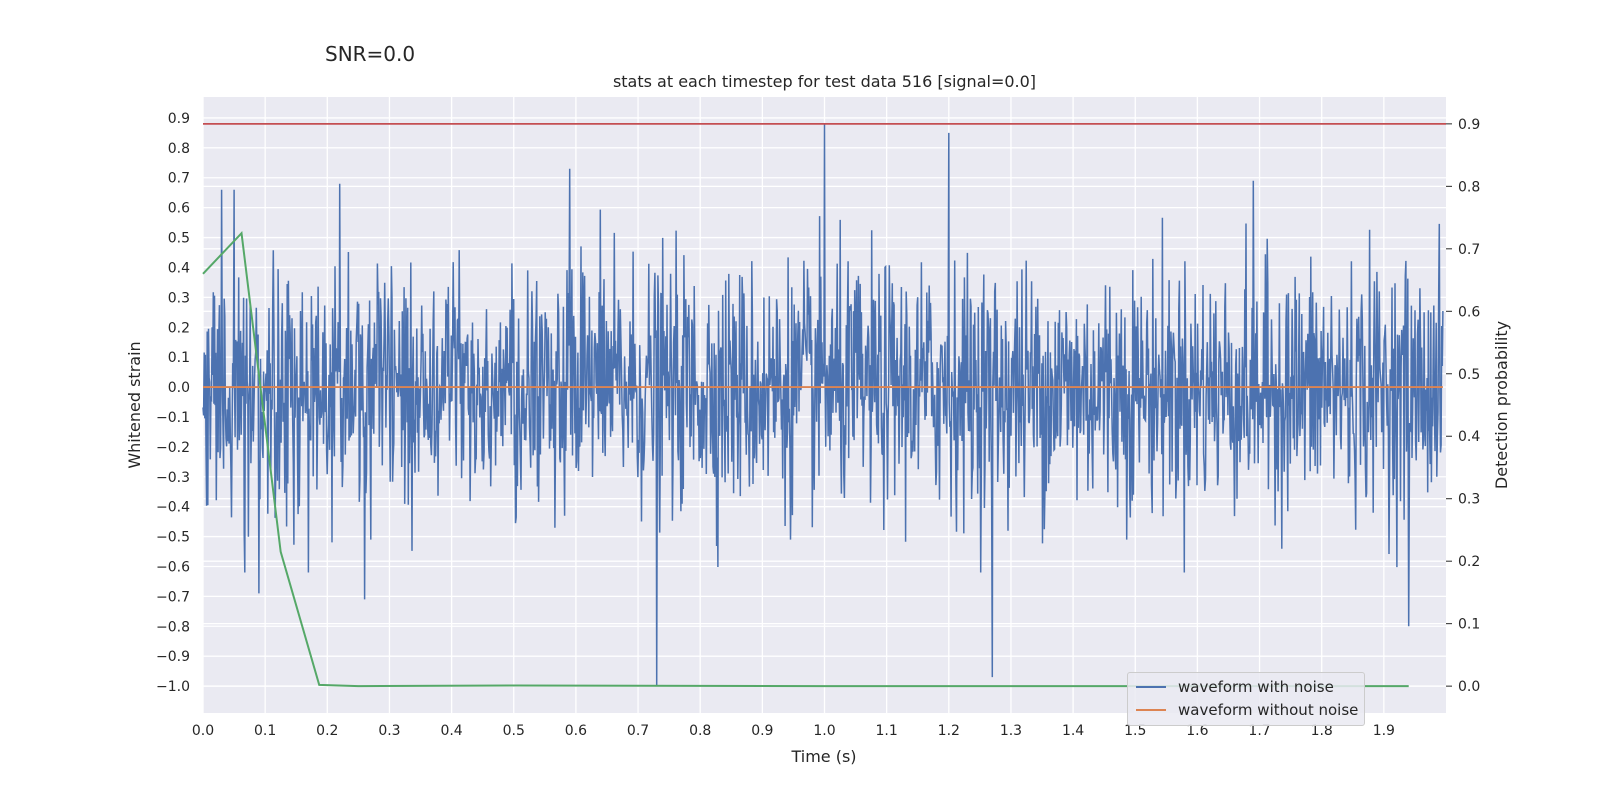 The image size is (1600, 800). Describe the element at coordinates (173, 478) in the screenshot. I see `y-tick-label: −0.3` at that location.